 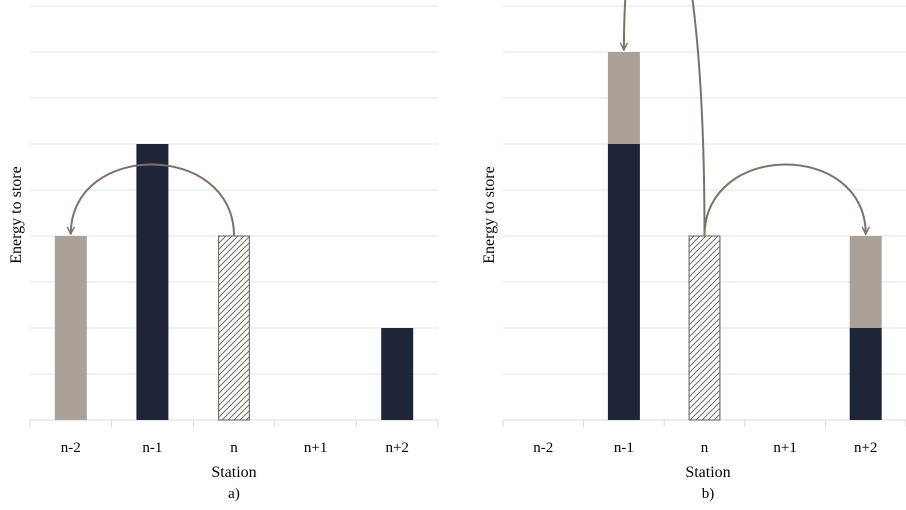 I want to click on x-tick-labels-b: n-2 n-1 n n+1 n+2, so click(x=705, y=448).